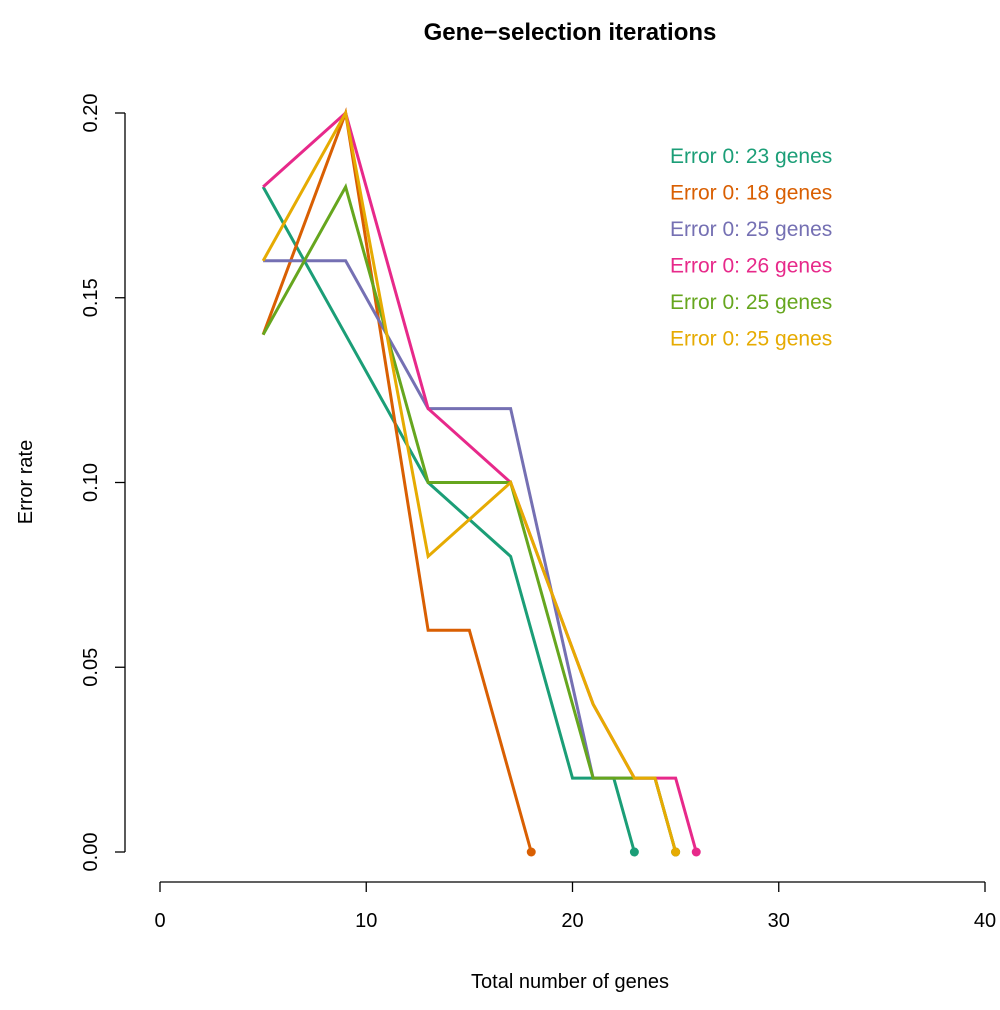  Describe the element at coordinates (91, 113) in the screenshot. I see `y-tick-label: 0.20` at that location.